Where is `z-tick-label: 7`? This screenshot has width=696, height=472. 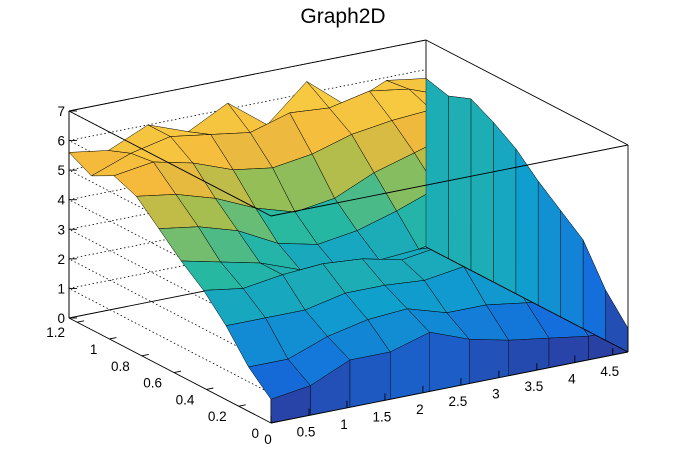 z-tick-label: 7 is located at coordinates (61, 111).